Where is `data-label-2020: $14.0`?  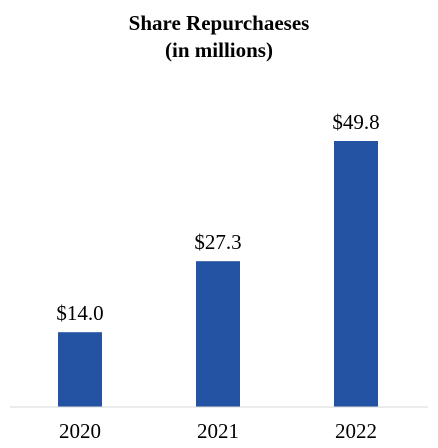
data-label-2020: $14.0 is located at coordinates (79, 313).